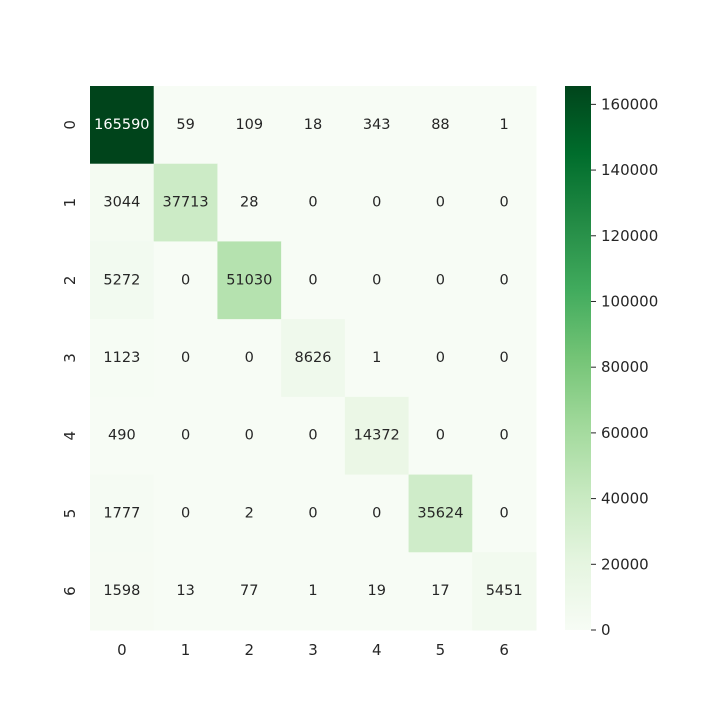  I want to click on colorbar-tick-label: 140000, so click(629, 170).